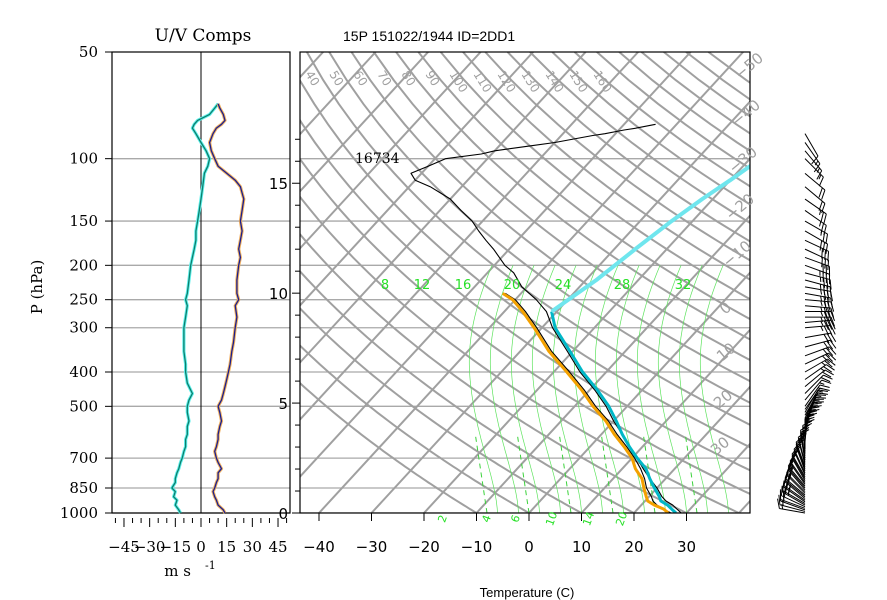 Image resolution: width=887 pixels, height=600 pixels. What do you see at coordinates (372, 547) in the screenshot?
I see `temperature-tick-label: −30` at bounding box center [372, 547].